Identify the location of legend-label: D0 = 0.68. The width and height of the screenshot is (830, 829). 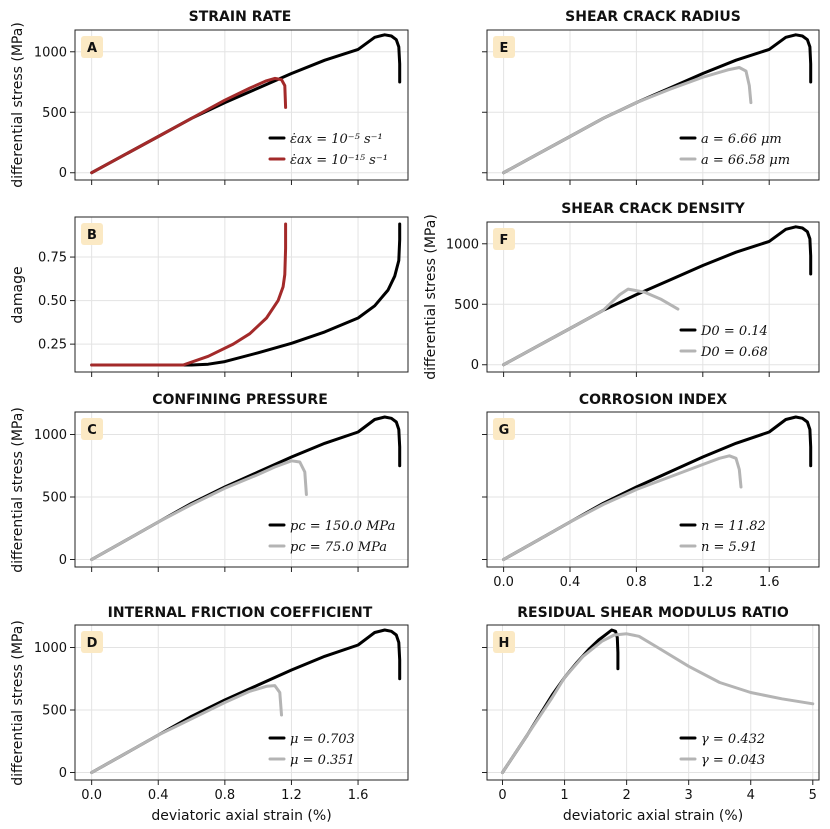
(734, 352).